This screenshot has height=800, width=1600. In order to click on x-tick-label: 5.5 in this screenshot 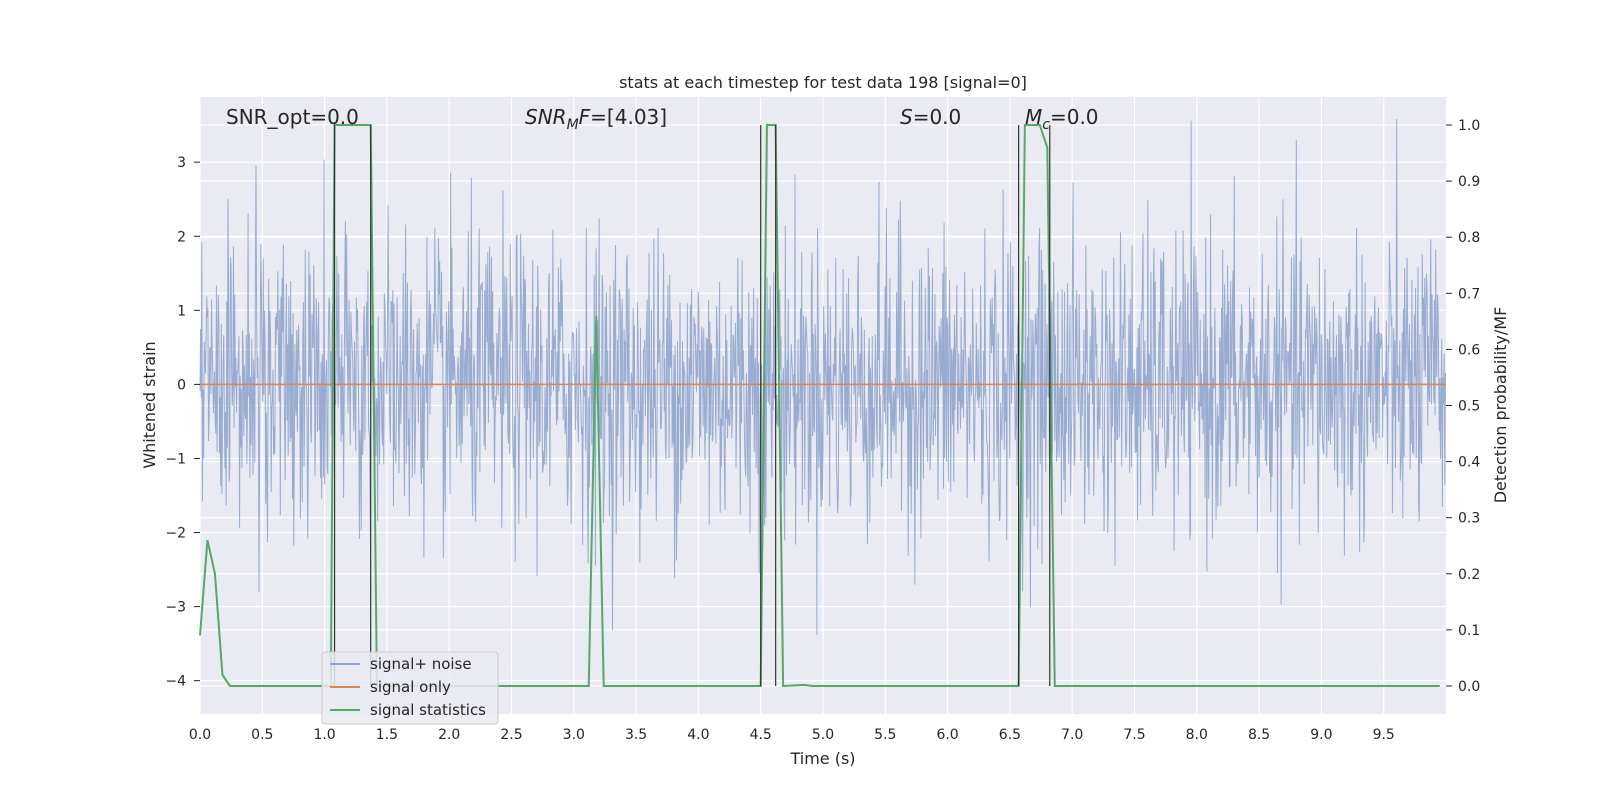, I will do `click(885, 735)`.